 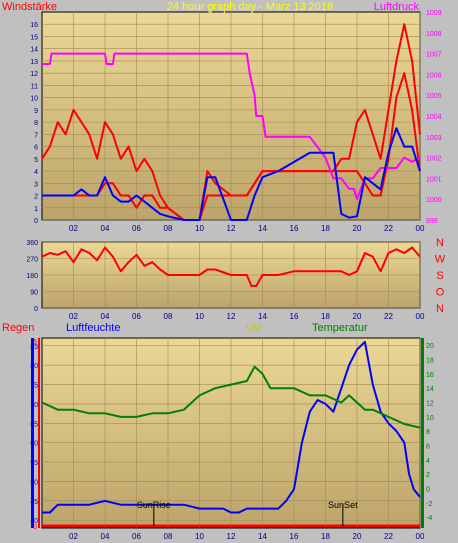 What do you see at coordinates (36, 148) in the screenshot?
I see `y-tick-label: 6` at bounding box center [36, 148].